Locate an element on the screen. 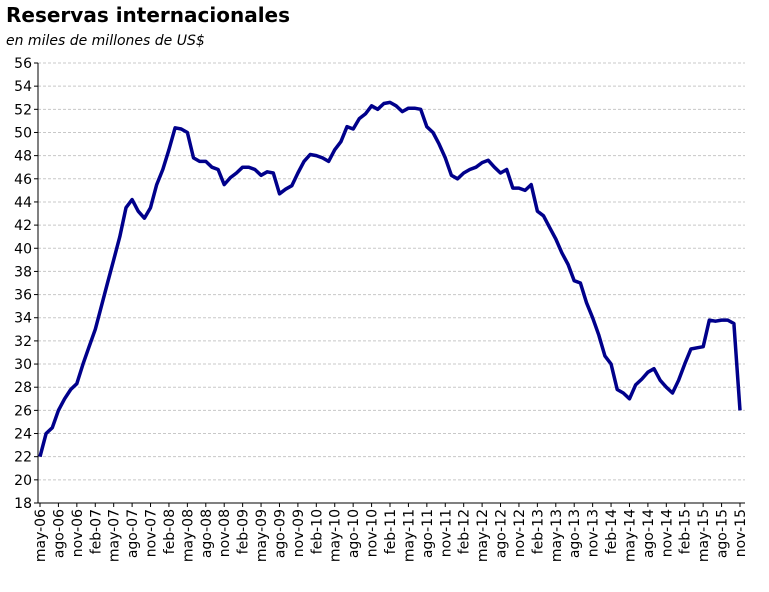 This screenshot has width=769, height=592. x-tick-label: may-08 is located at coordinates (188, 535).